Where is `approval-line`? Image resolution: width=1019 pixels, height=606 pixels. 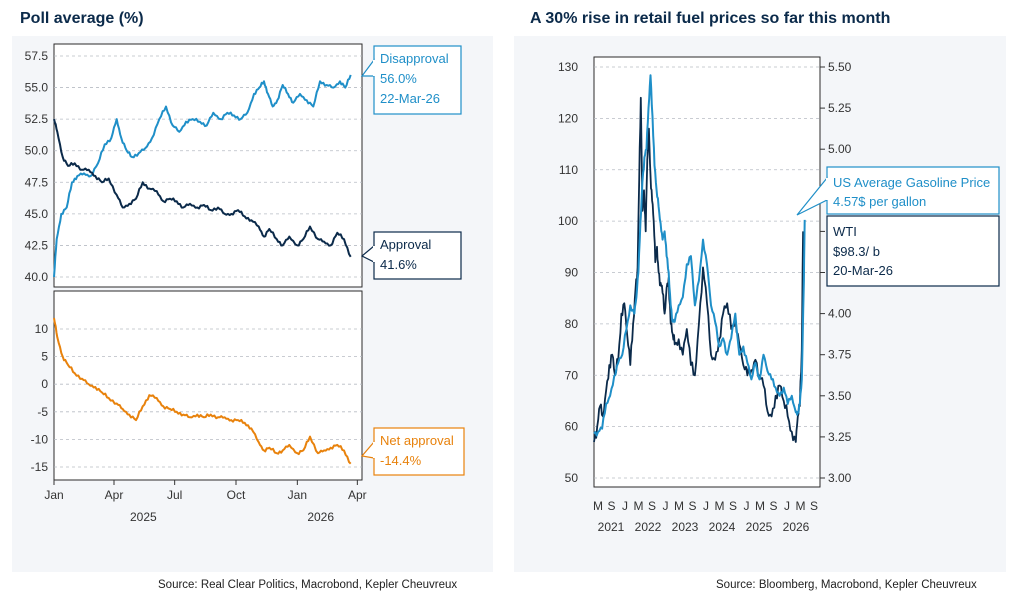
approval-line is located at coordinates (202, 188).